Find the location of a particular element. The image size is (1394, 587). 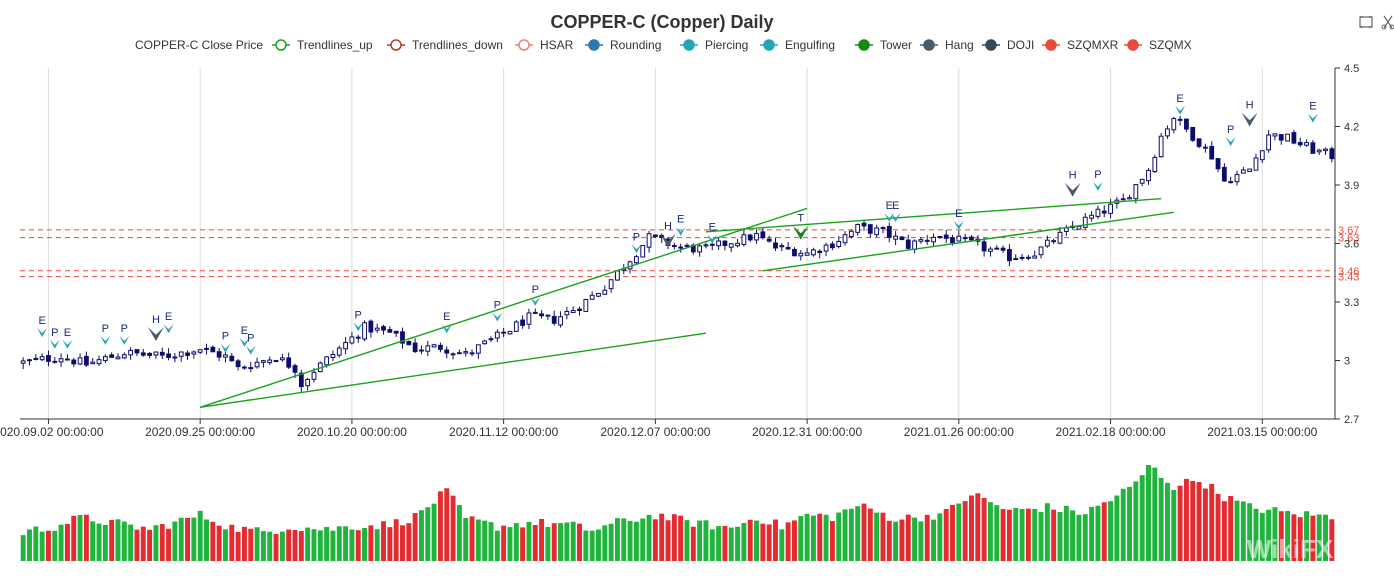

legend-label: COPPER-C Close Price is located at coordinates (199, 45).